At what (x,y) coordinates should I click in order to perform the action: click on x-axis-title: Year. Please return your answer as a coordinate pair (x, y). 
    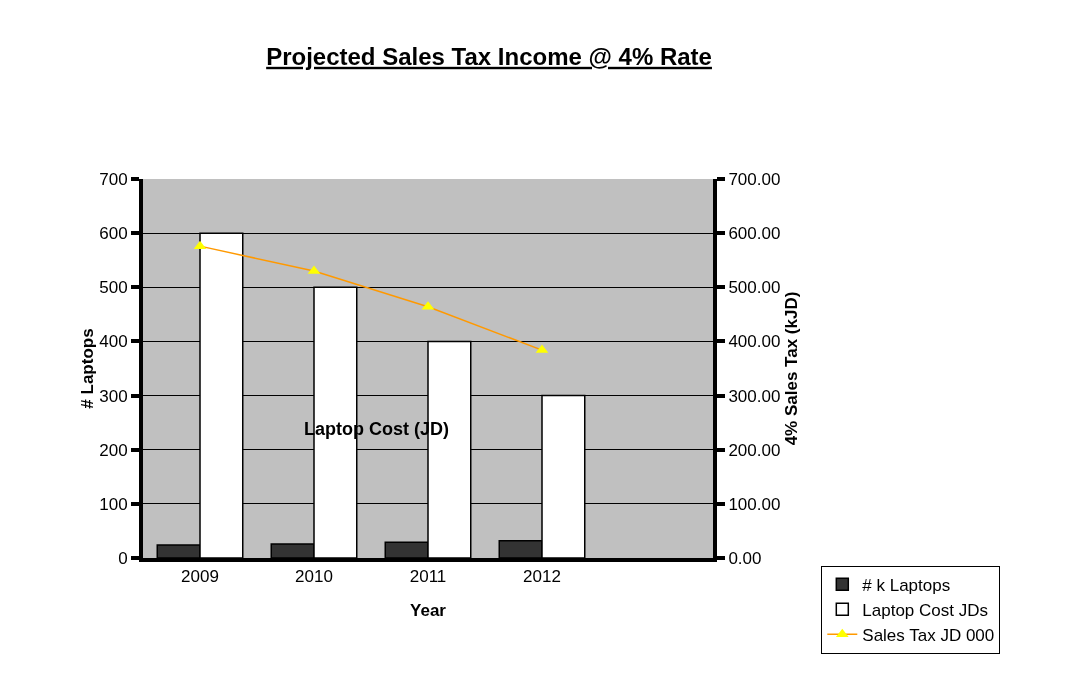
    Looking at the image, I should click on (428, 611).